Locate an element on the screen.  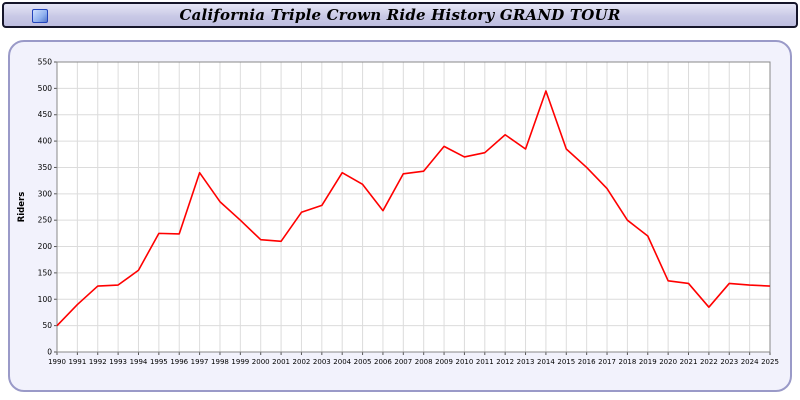
x-tick-label: 1990 is located at coordinates (57, 362).